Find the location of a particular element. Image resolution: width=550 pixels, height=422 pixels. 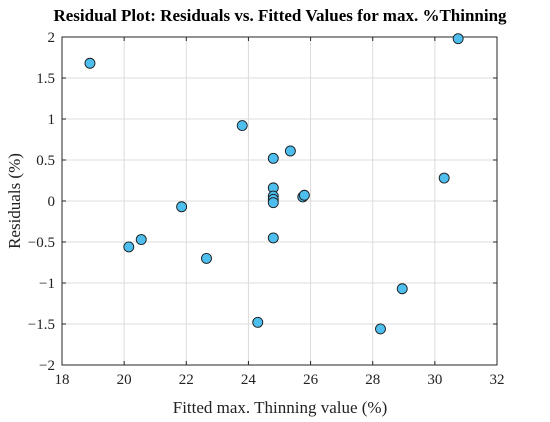

y-tick-label: −0.5 is located at coordinates (41, 243).